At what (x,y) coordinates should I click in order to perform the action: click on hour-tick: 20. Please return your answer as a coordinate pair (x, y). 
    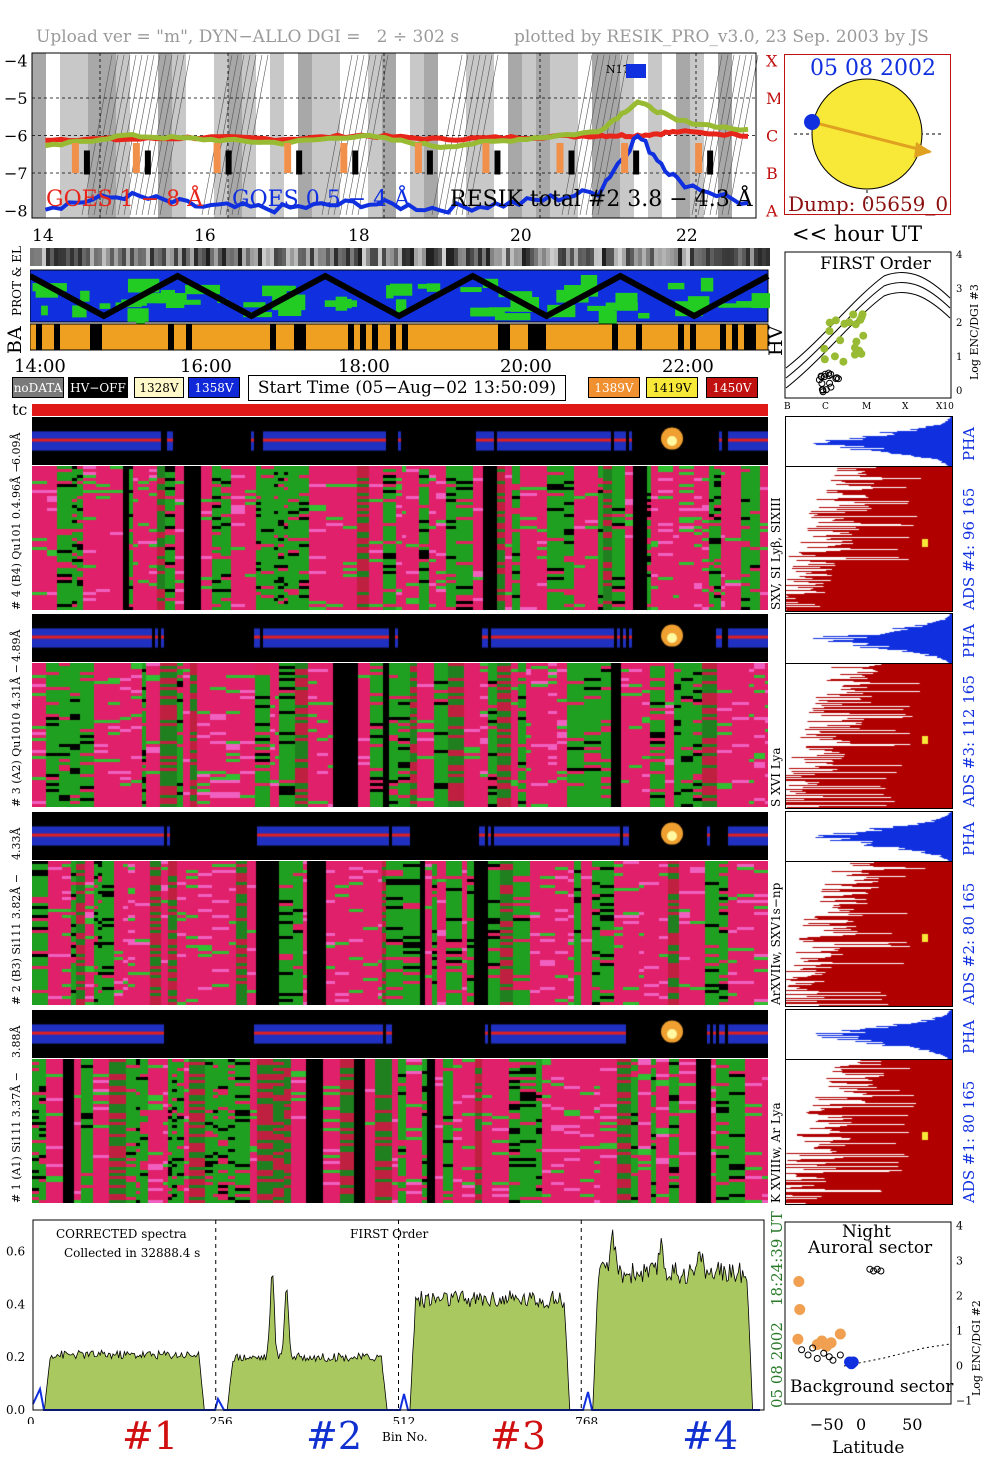
    Looking at the image, I should click on (521, 236).